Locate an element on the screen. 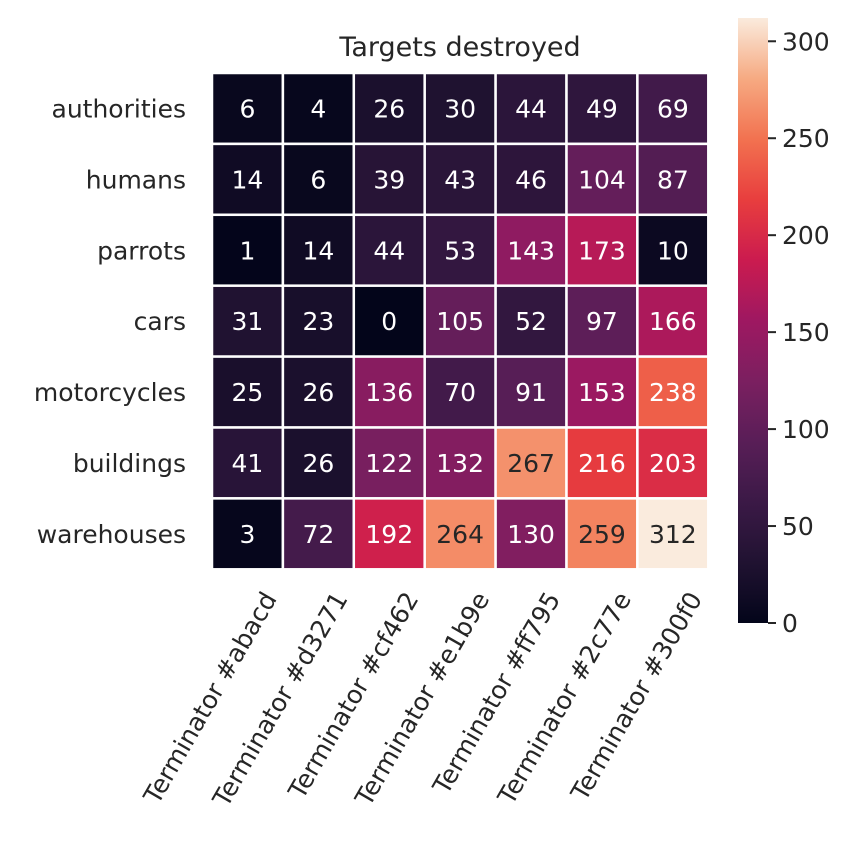  cell-value-label: 192 is located at coordinates (389, 534).